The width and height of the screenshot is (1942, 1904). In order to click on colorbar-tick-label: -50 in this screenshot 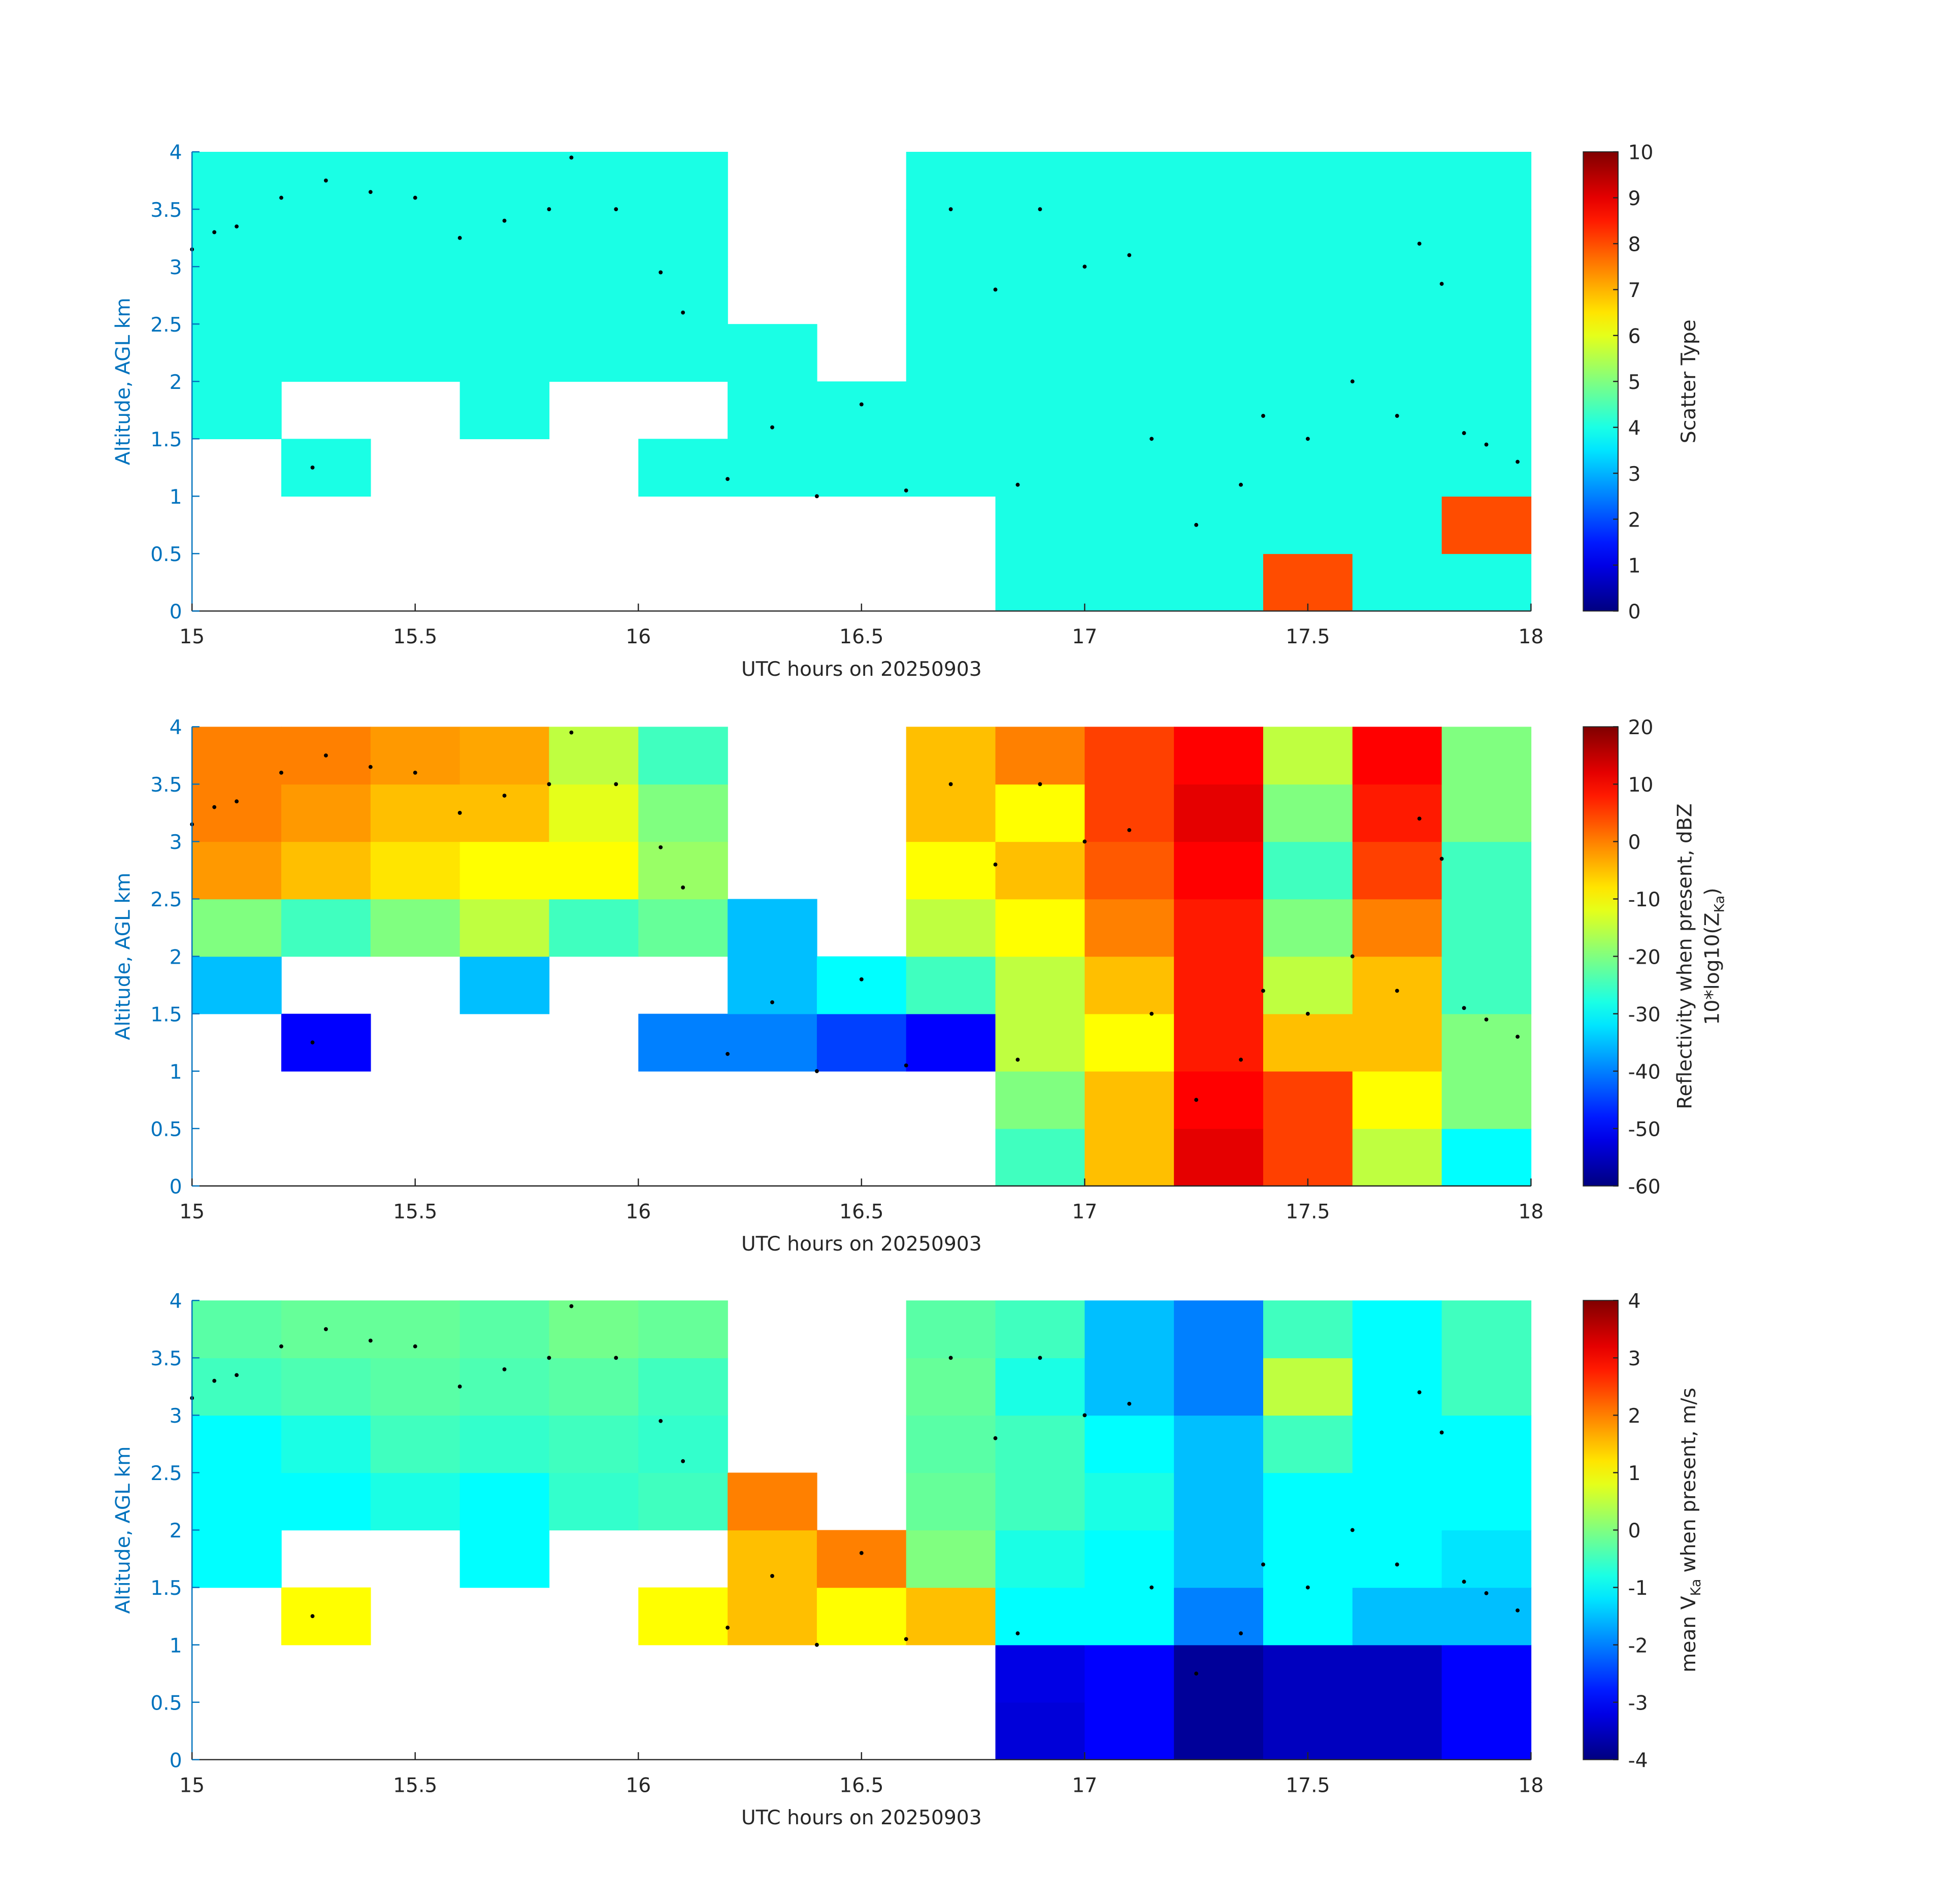, I will do `click(1644, 1130)`.